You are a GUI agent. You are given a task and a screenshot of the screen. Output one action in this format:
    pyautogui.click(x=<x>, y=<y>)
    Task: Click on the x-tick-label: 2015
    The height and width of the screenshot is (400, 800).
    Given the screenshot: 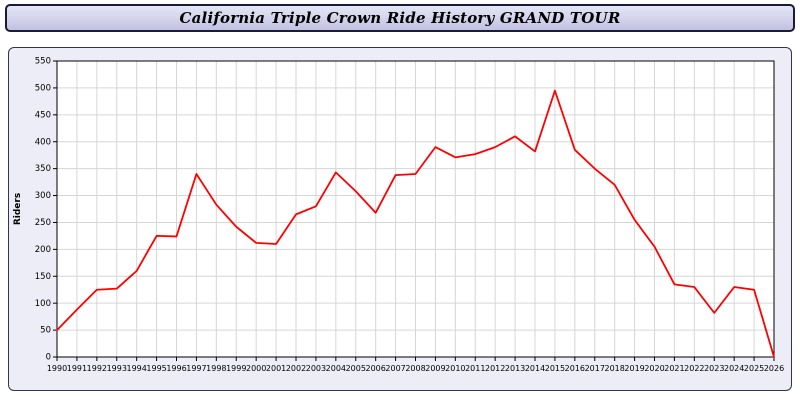 What is the action you would take?
    pyautogui.click(x=555, y=368)
    